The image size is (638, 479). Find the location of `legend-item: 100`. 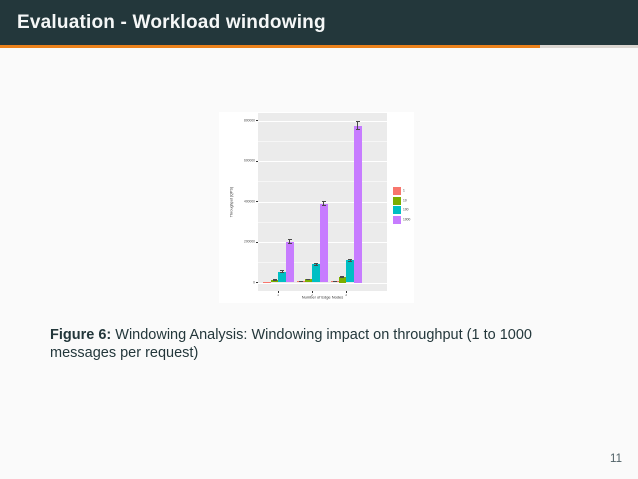

legend-item: 100 is located at coordinates (404, 210).